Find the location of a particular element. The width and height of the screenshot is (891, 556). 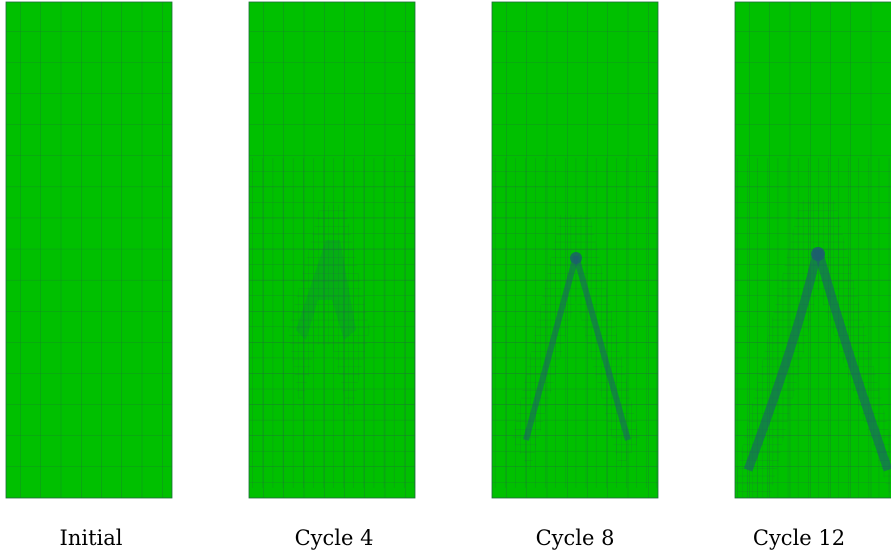

caption-cycle-8: Cycle 8 is located at coordinates (575, 538).